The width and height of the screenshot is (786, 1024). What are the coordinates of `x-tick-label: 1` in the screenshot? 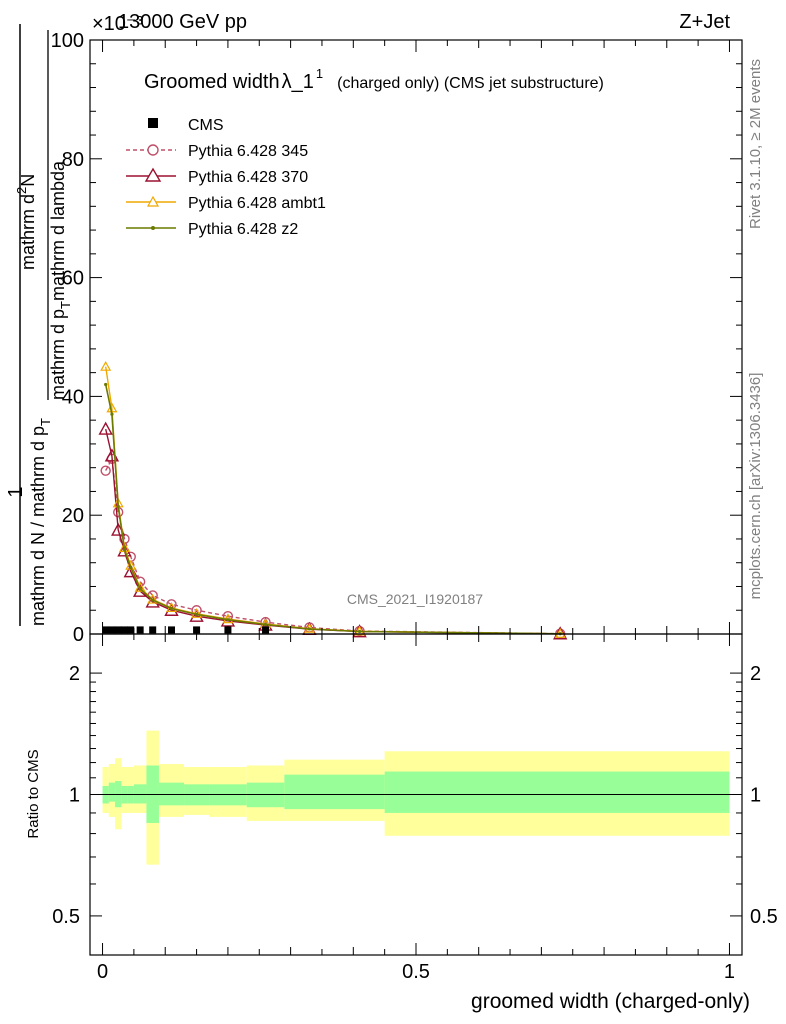 It's located at (729, 972).